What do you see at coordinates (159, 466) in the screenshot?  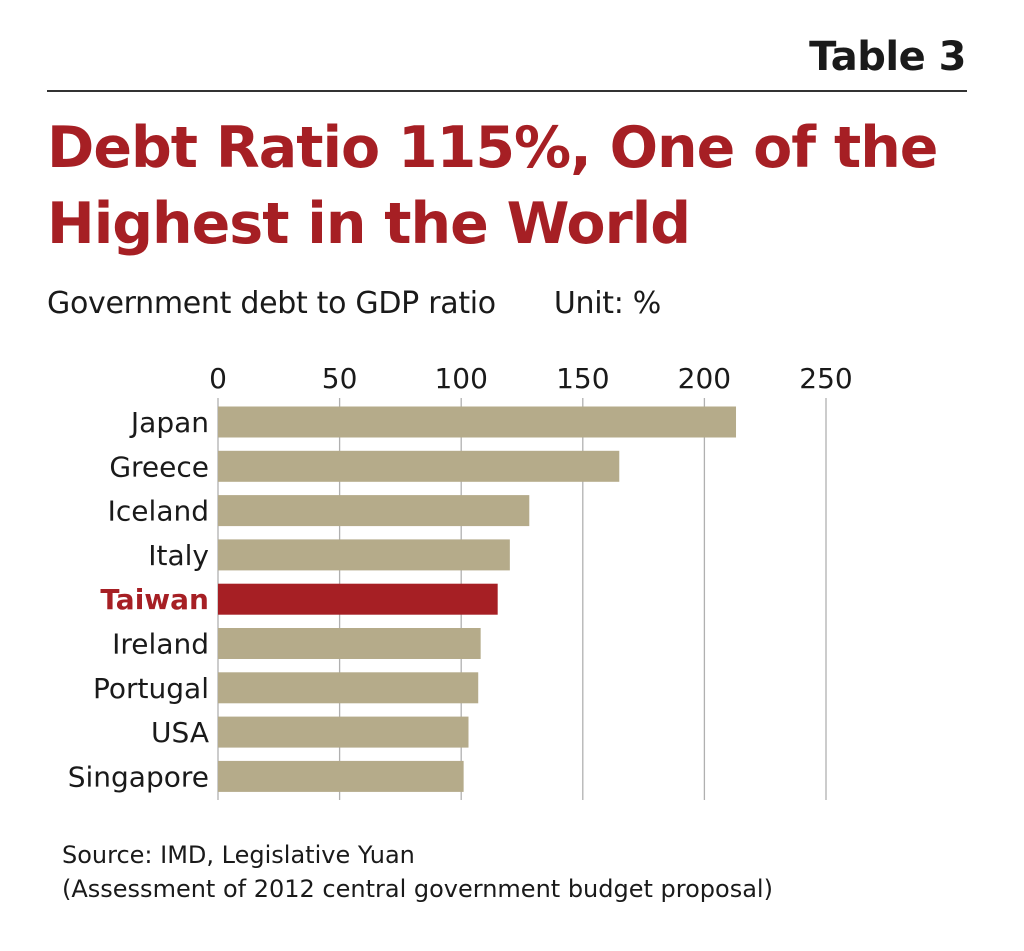 I see `category-label: Greece` at bounding box center [159, 466].